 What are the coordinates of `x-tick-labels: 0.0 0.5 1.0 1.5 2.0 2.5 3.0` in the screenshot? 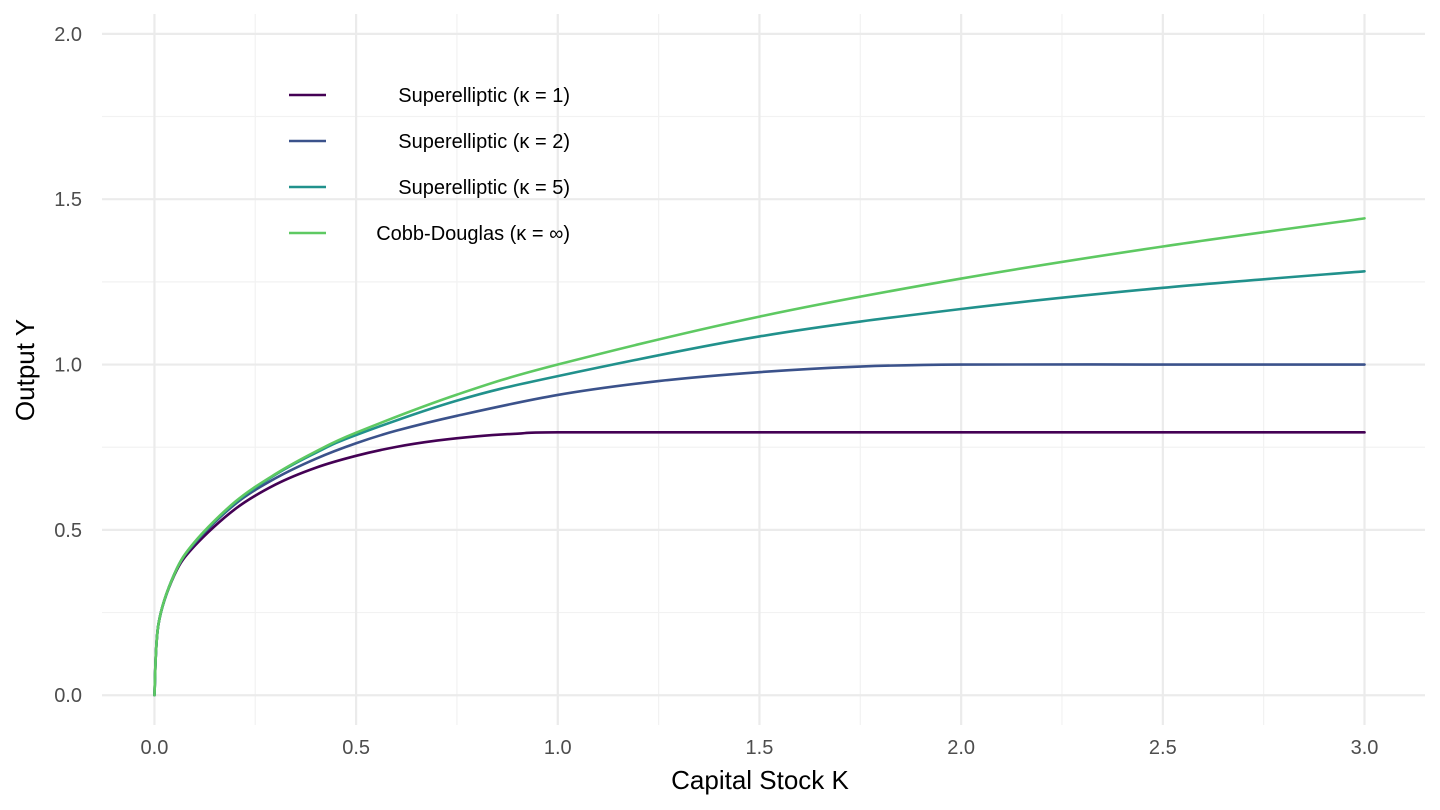 It's located at (760, 748).